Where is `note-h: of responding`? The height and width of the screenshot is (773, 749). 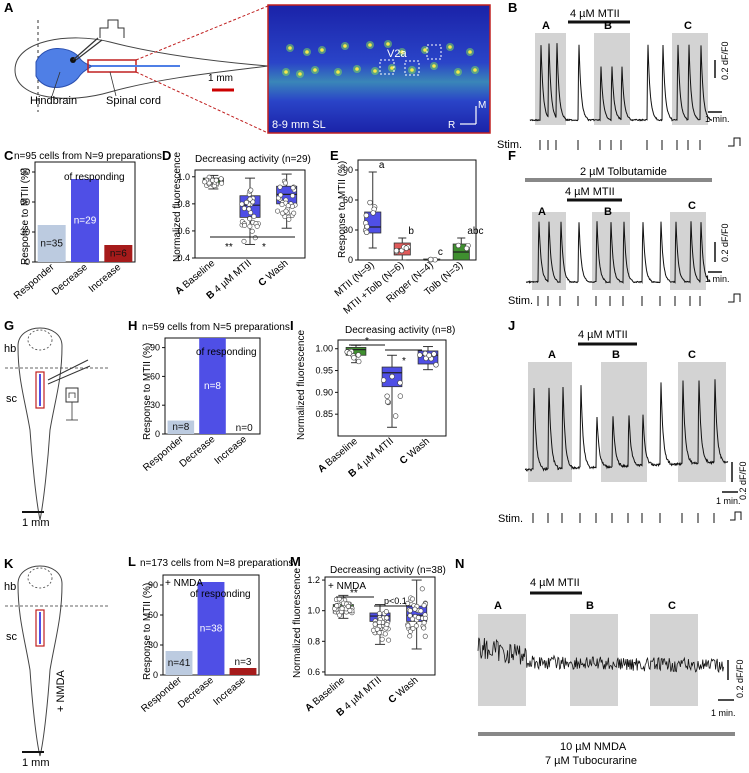
note-h: of responding is located at coordinates (226, 352).